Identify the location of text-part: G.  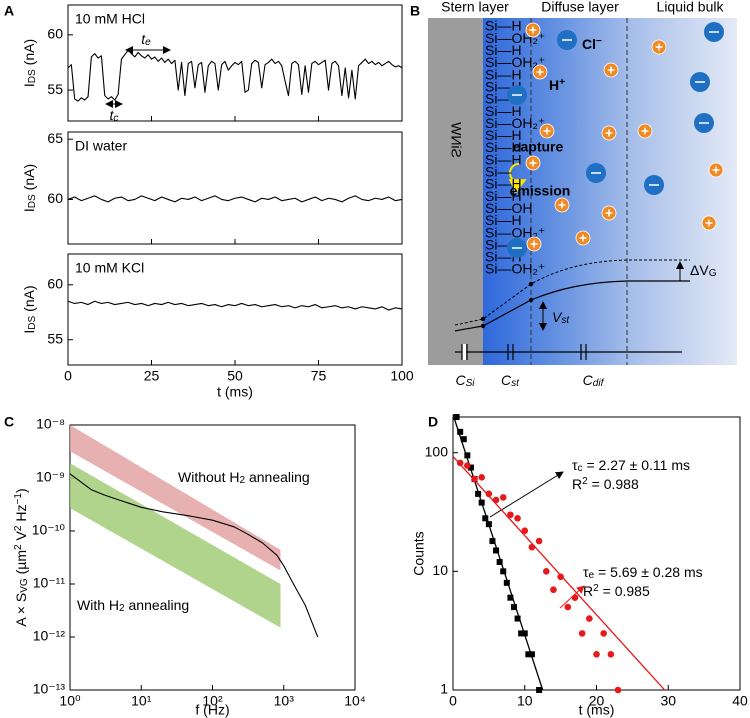
(713, 273).